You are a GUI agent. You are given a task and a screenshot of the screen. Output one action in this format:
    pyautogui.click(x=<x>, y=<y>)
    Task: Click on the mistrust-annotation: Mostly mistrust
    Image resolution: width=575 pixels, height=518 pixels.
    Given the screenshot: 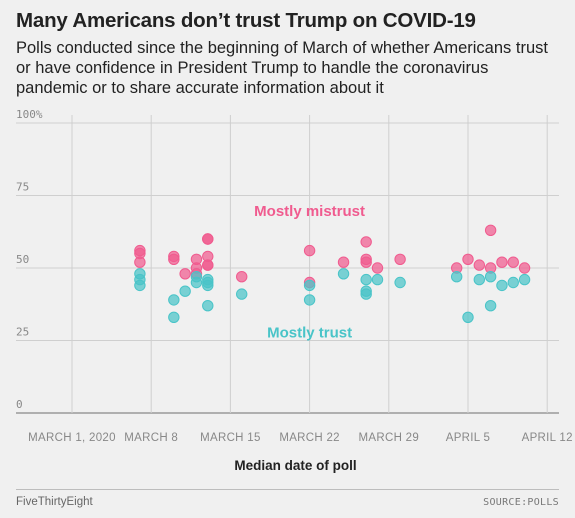 What is the action you would take?
    pyautogui.click(x=309, y=211)
    